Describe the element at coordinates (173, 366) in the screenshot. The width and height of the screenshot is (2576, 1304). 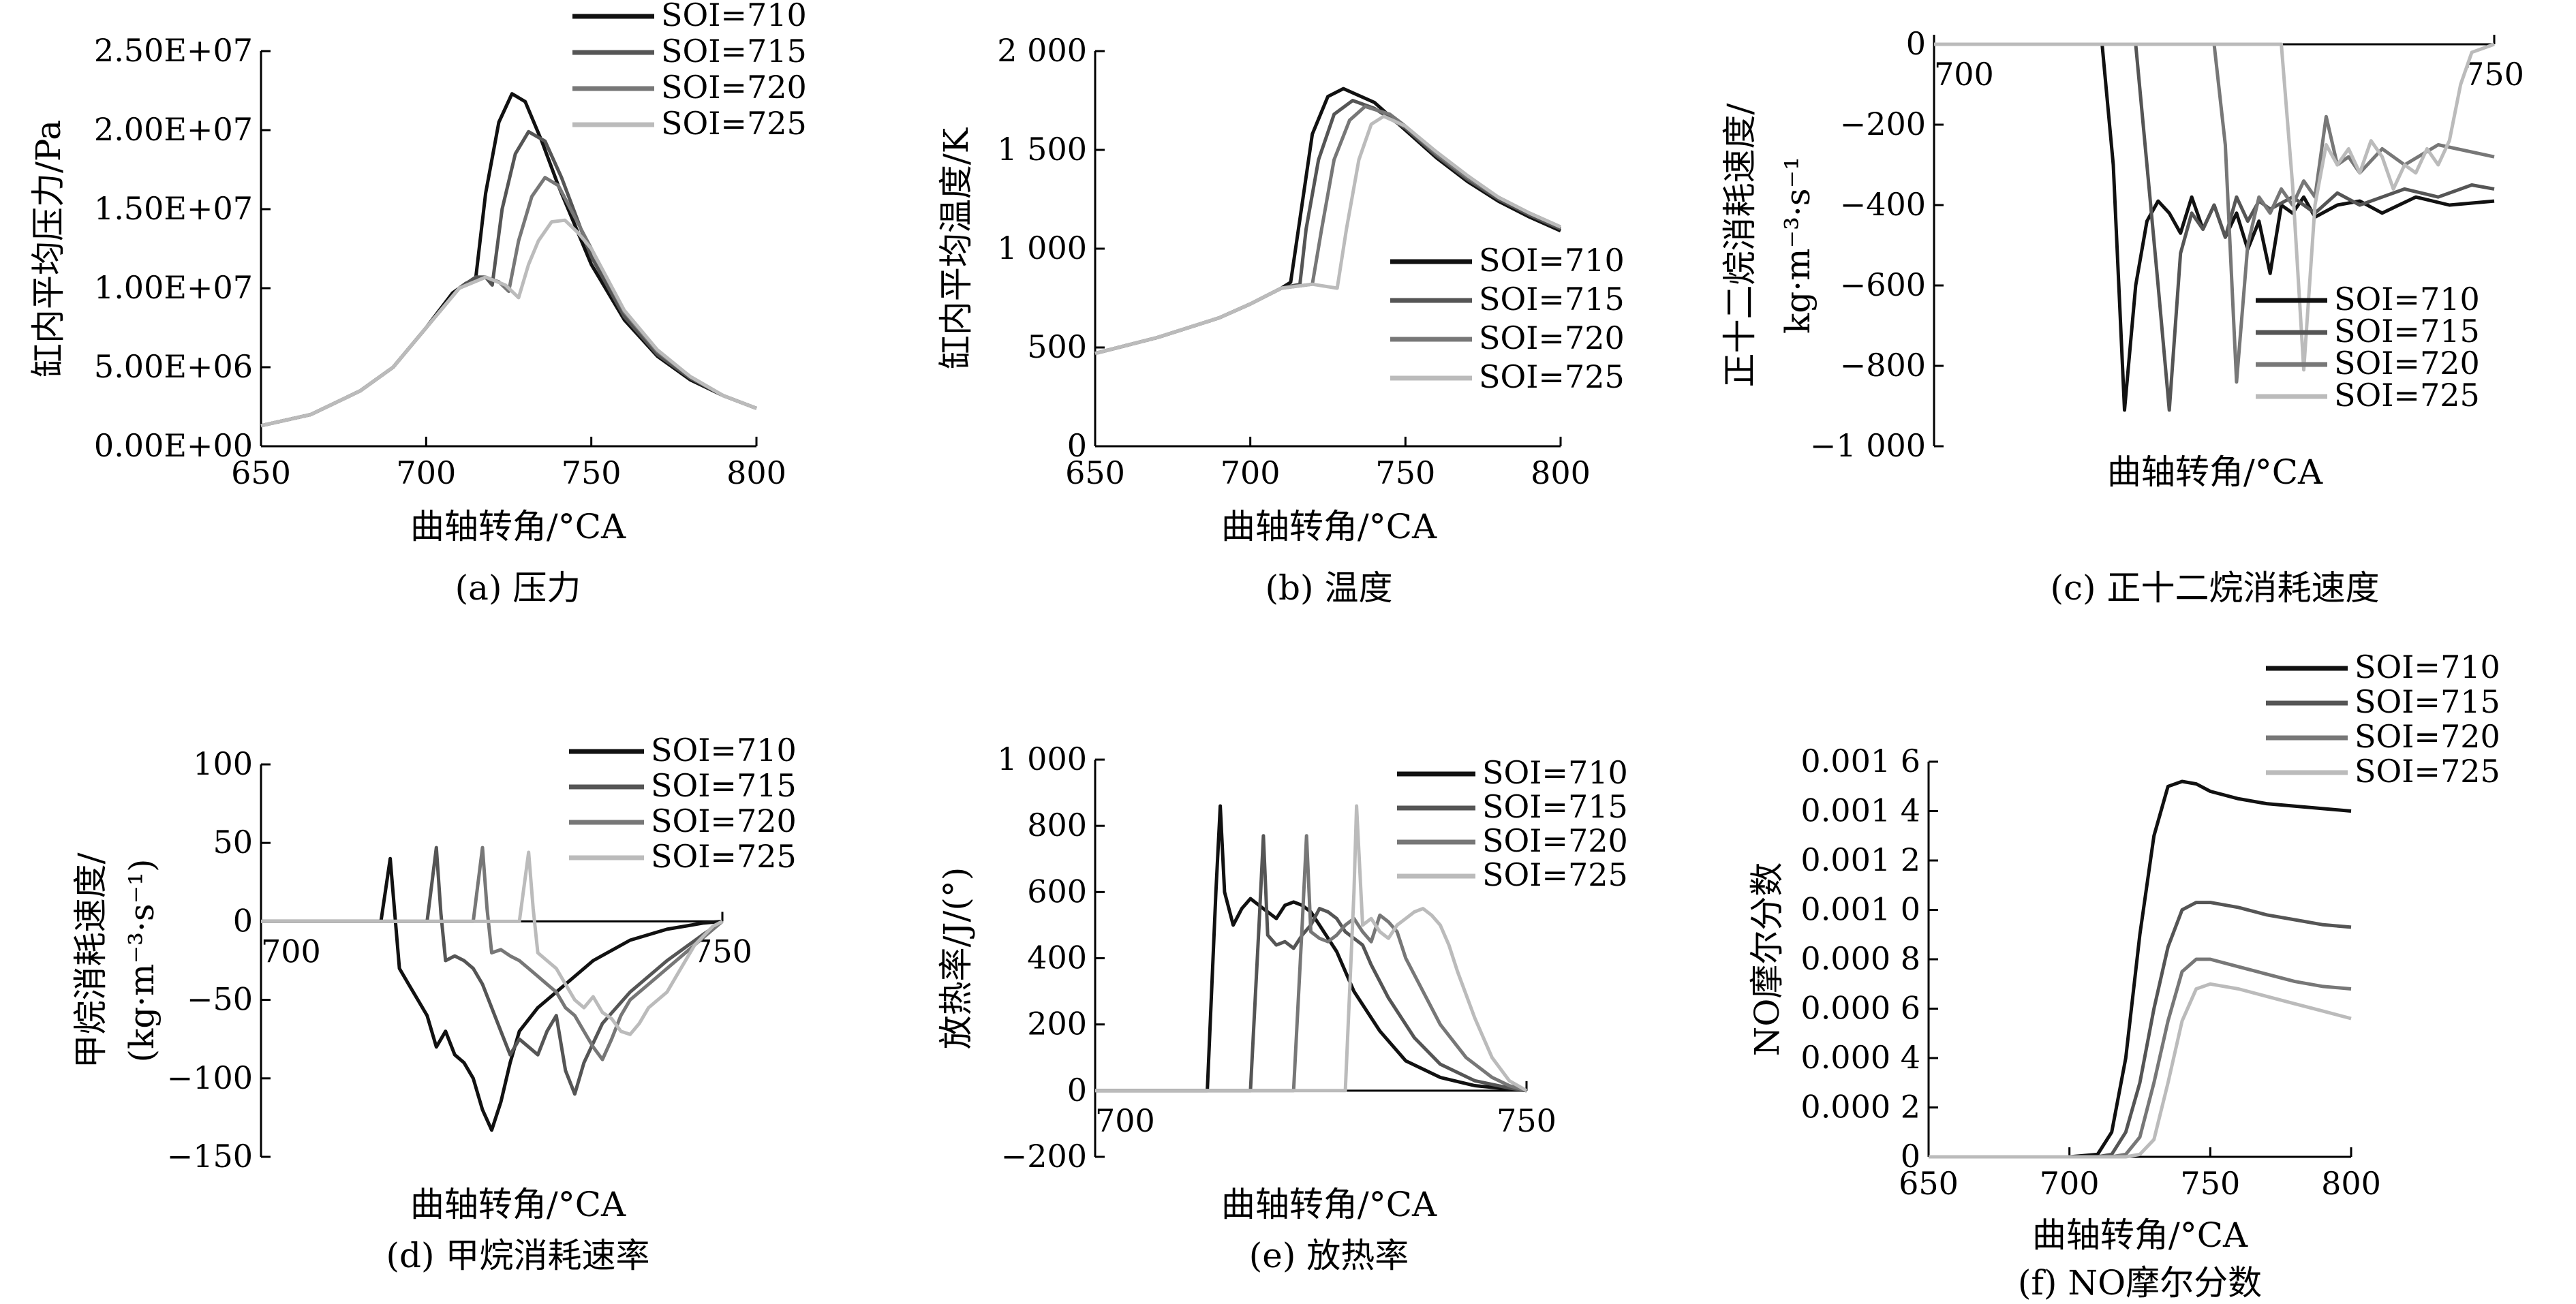
I see `y-tick-label: 5.00E+06` at that location.